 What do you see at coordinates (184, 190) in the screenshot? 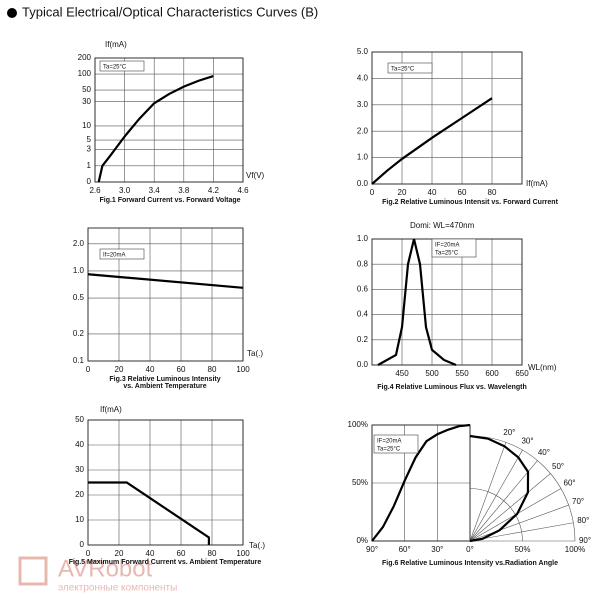
I see `x-tick-label: 3.8` at bounding box center [184, 190].